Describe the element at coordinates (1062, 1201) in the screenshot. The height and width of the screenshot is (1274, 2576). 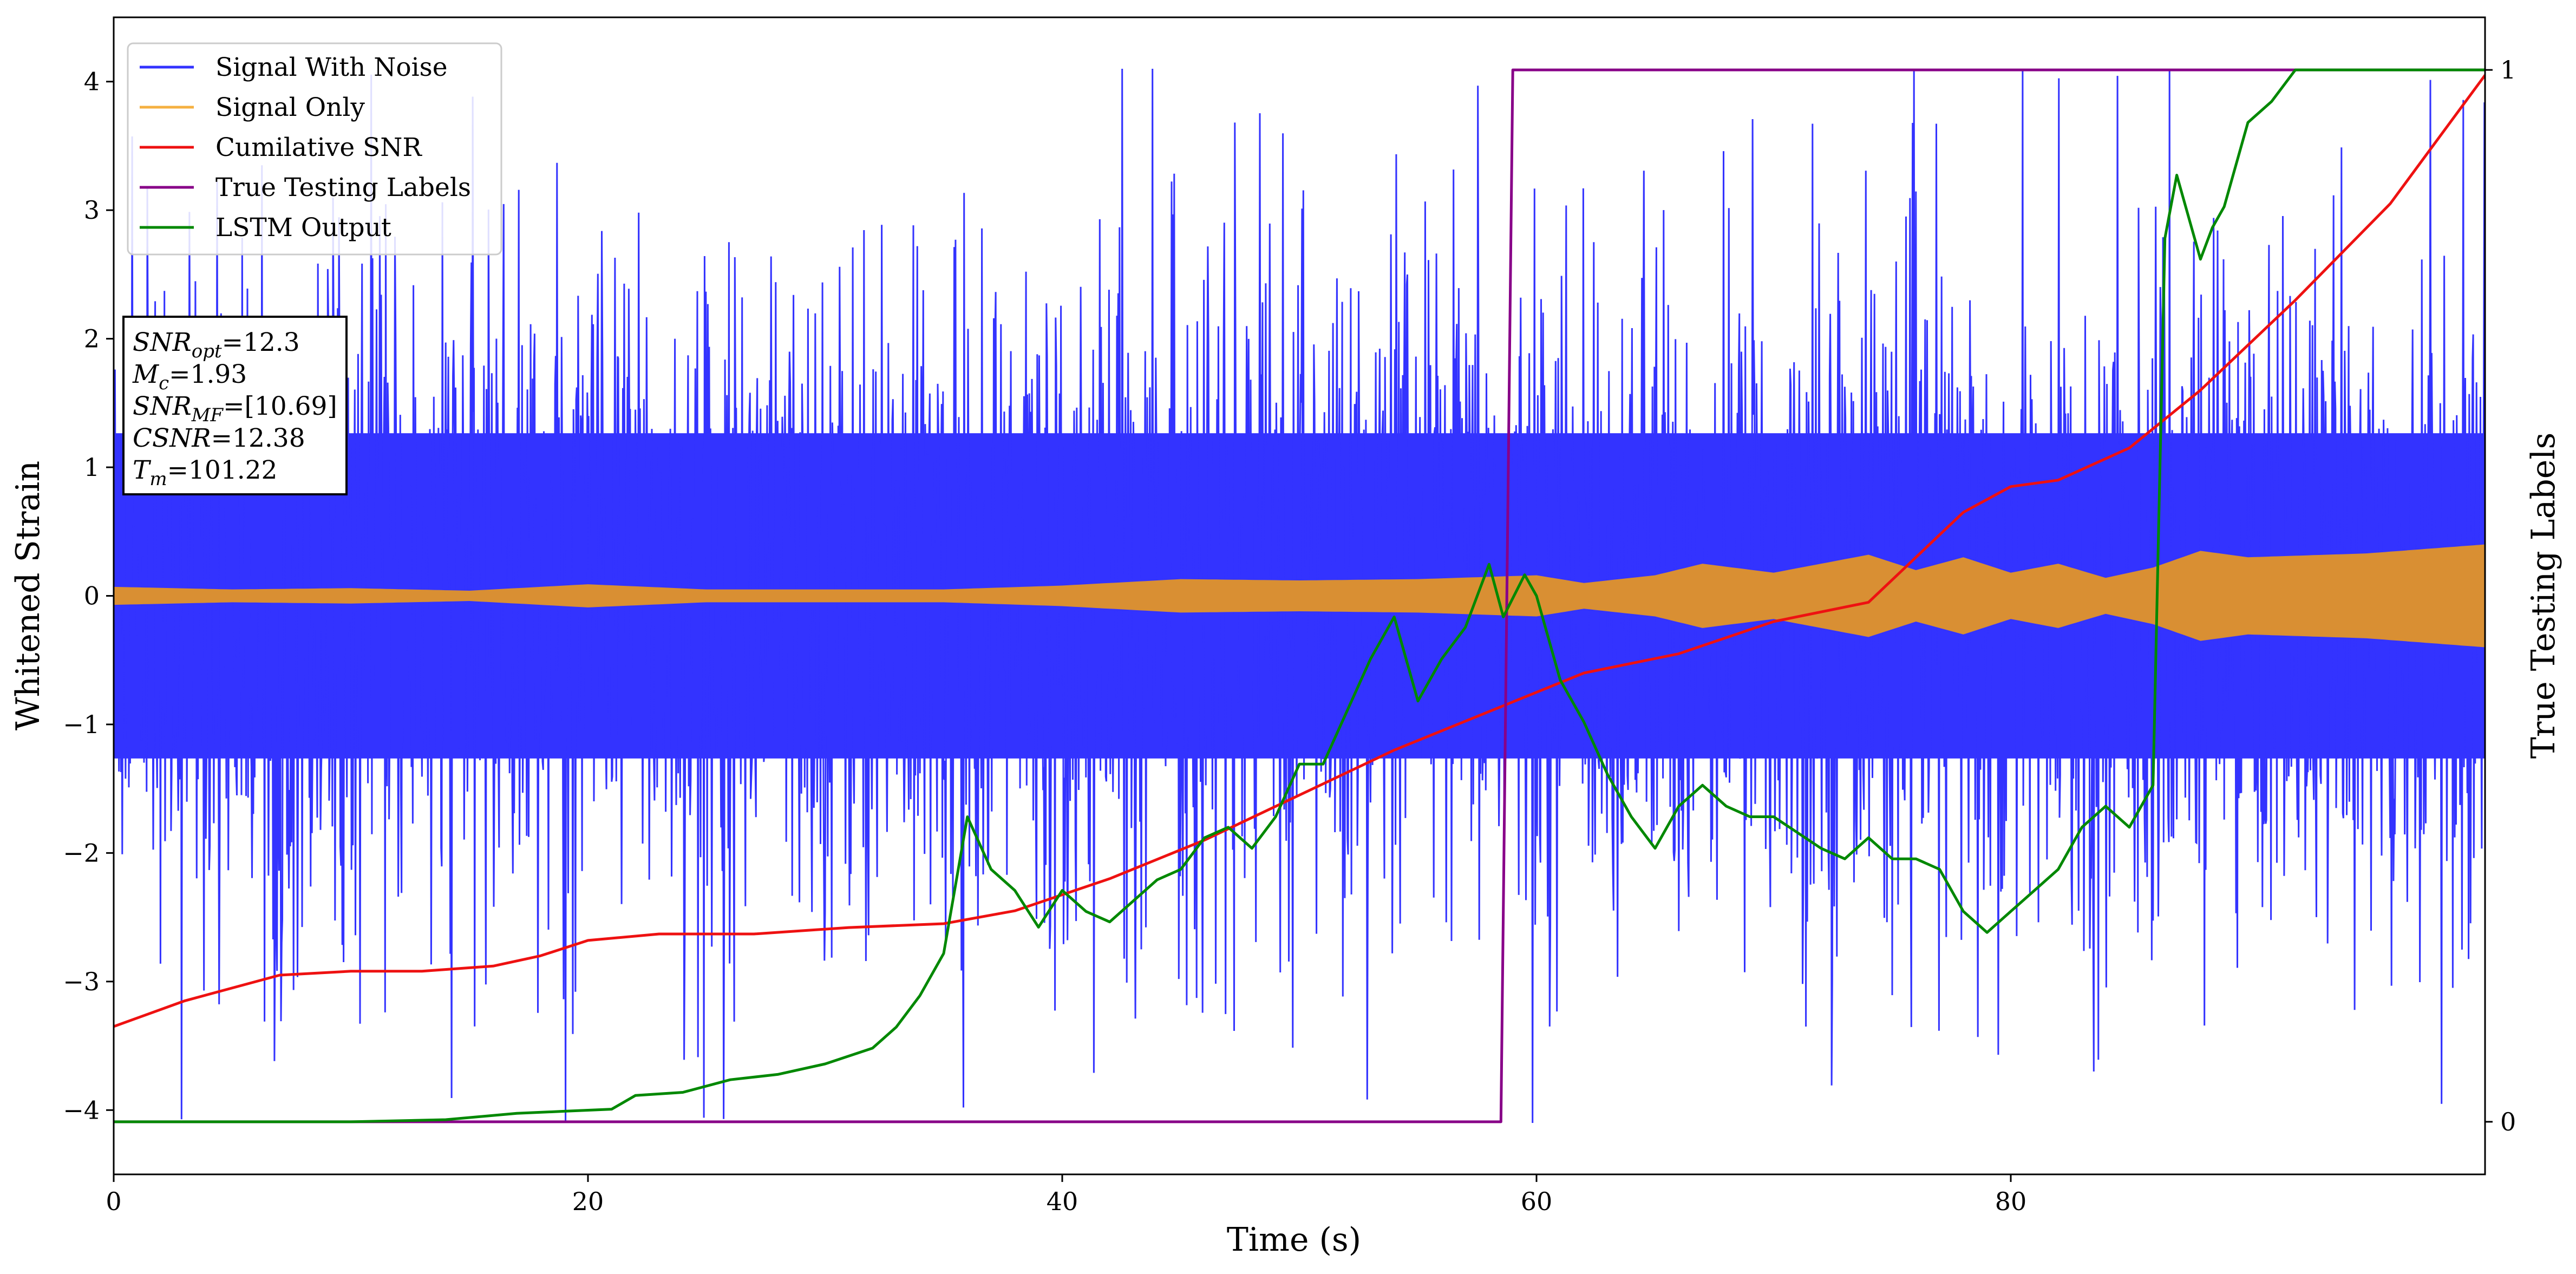
I see `x-tick-label: 40` at that location.